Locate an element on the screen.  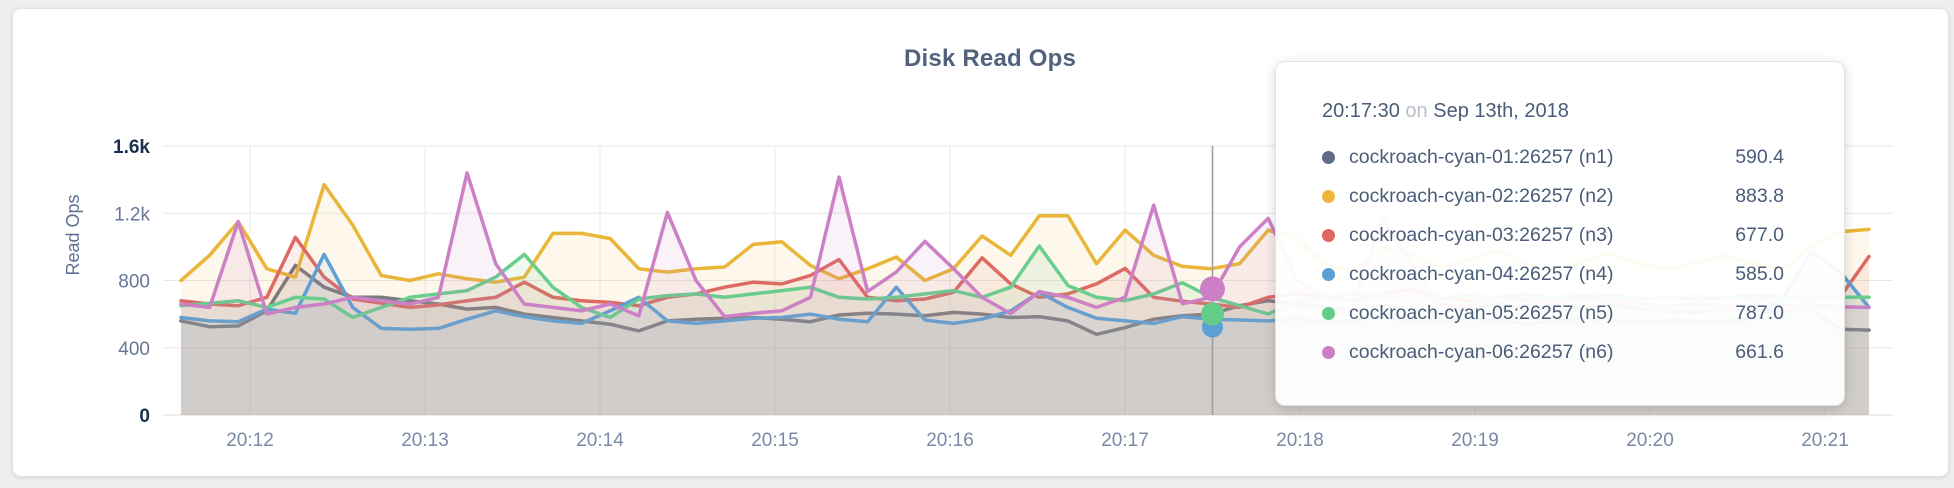
x-tick-label: 20:17 is located at coordinates (1125, 440).